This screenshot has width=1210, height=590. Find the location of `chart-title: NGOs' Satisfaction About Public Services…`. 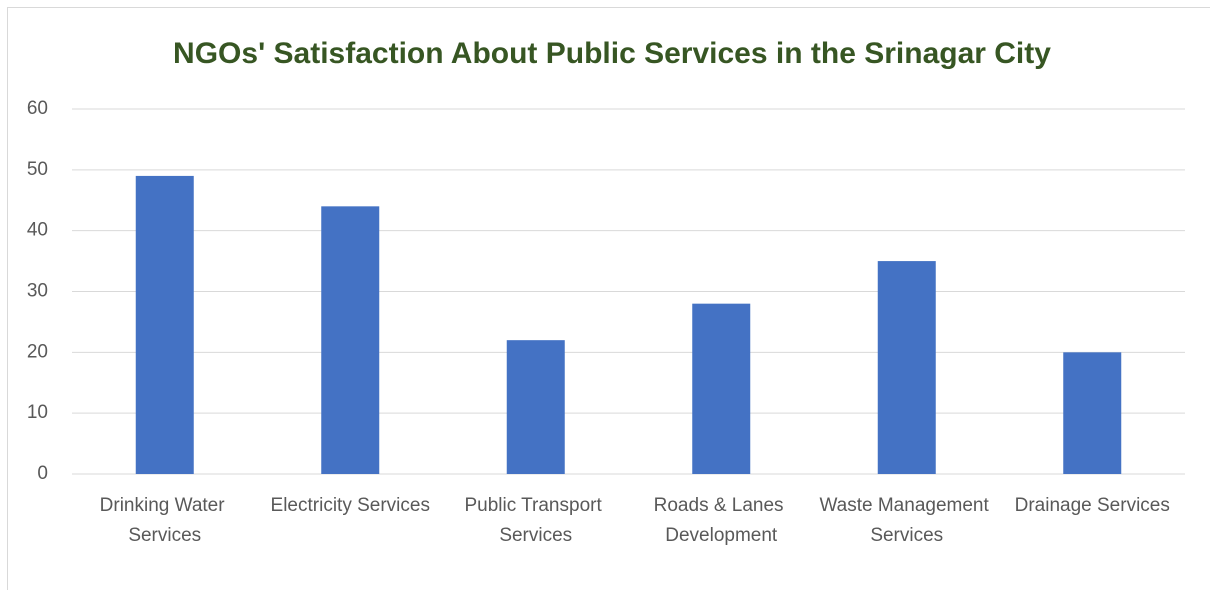

chart-title: NGOs' Satisfaction About Public Services… is located at coordinates (612, 53).